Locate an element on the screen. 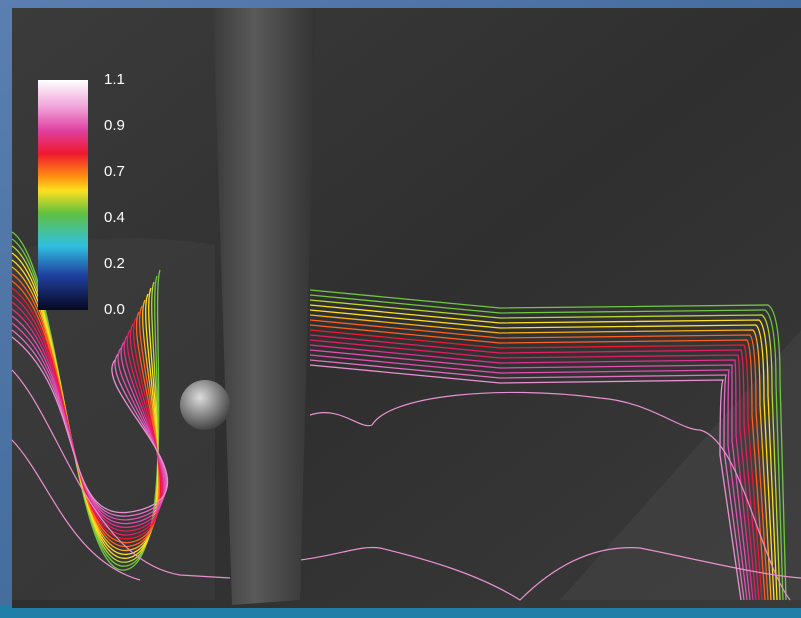  colorbar-tick-label: 0.7 is located at coordinates (114, 171).